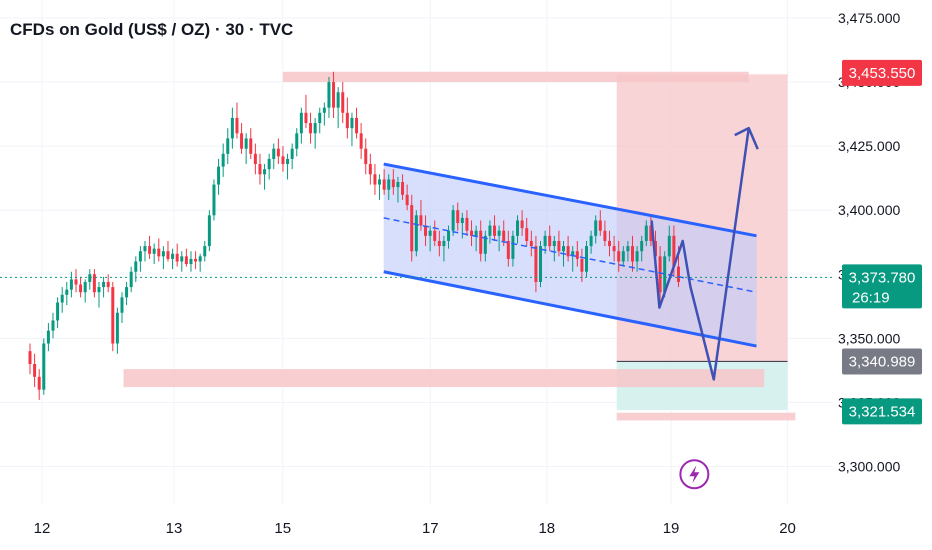  What do you see at coordinates (671, 528) in the screenshot?
I see `x-tick-label: 19` at bounding box center [671, 528].